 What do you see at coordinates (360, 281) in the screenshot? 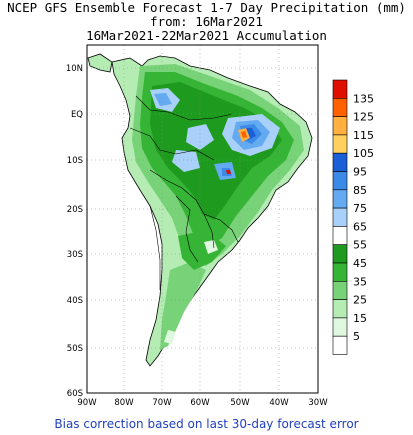
I see `legend-label: 35` at bounding box center [360, 281].